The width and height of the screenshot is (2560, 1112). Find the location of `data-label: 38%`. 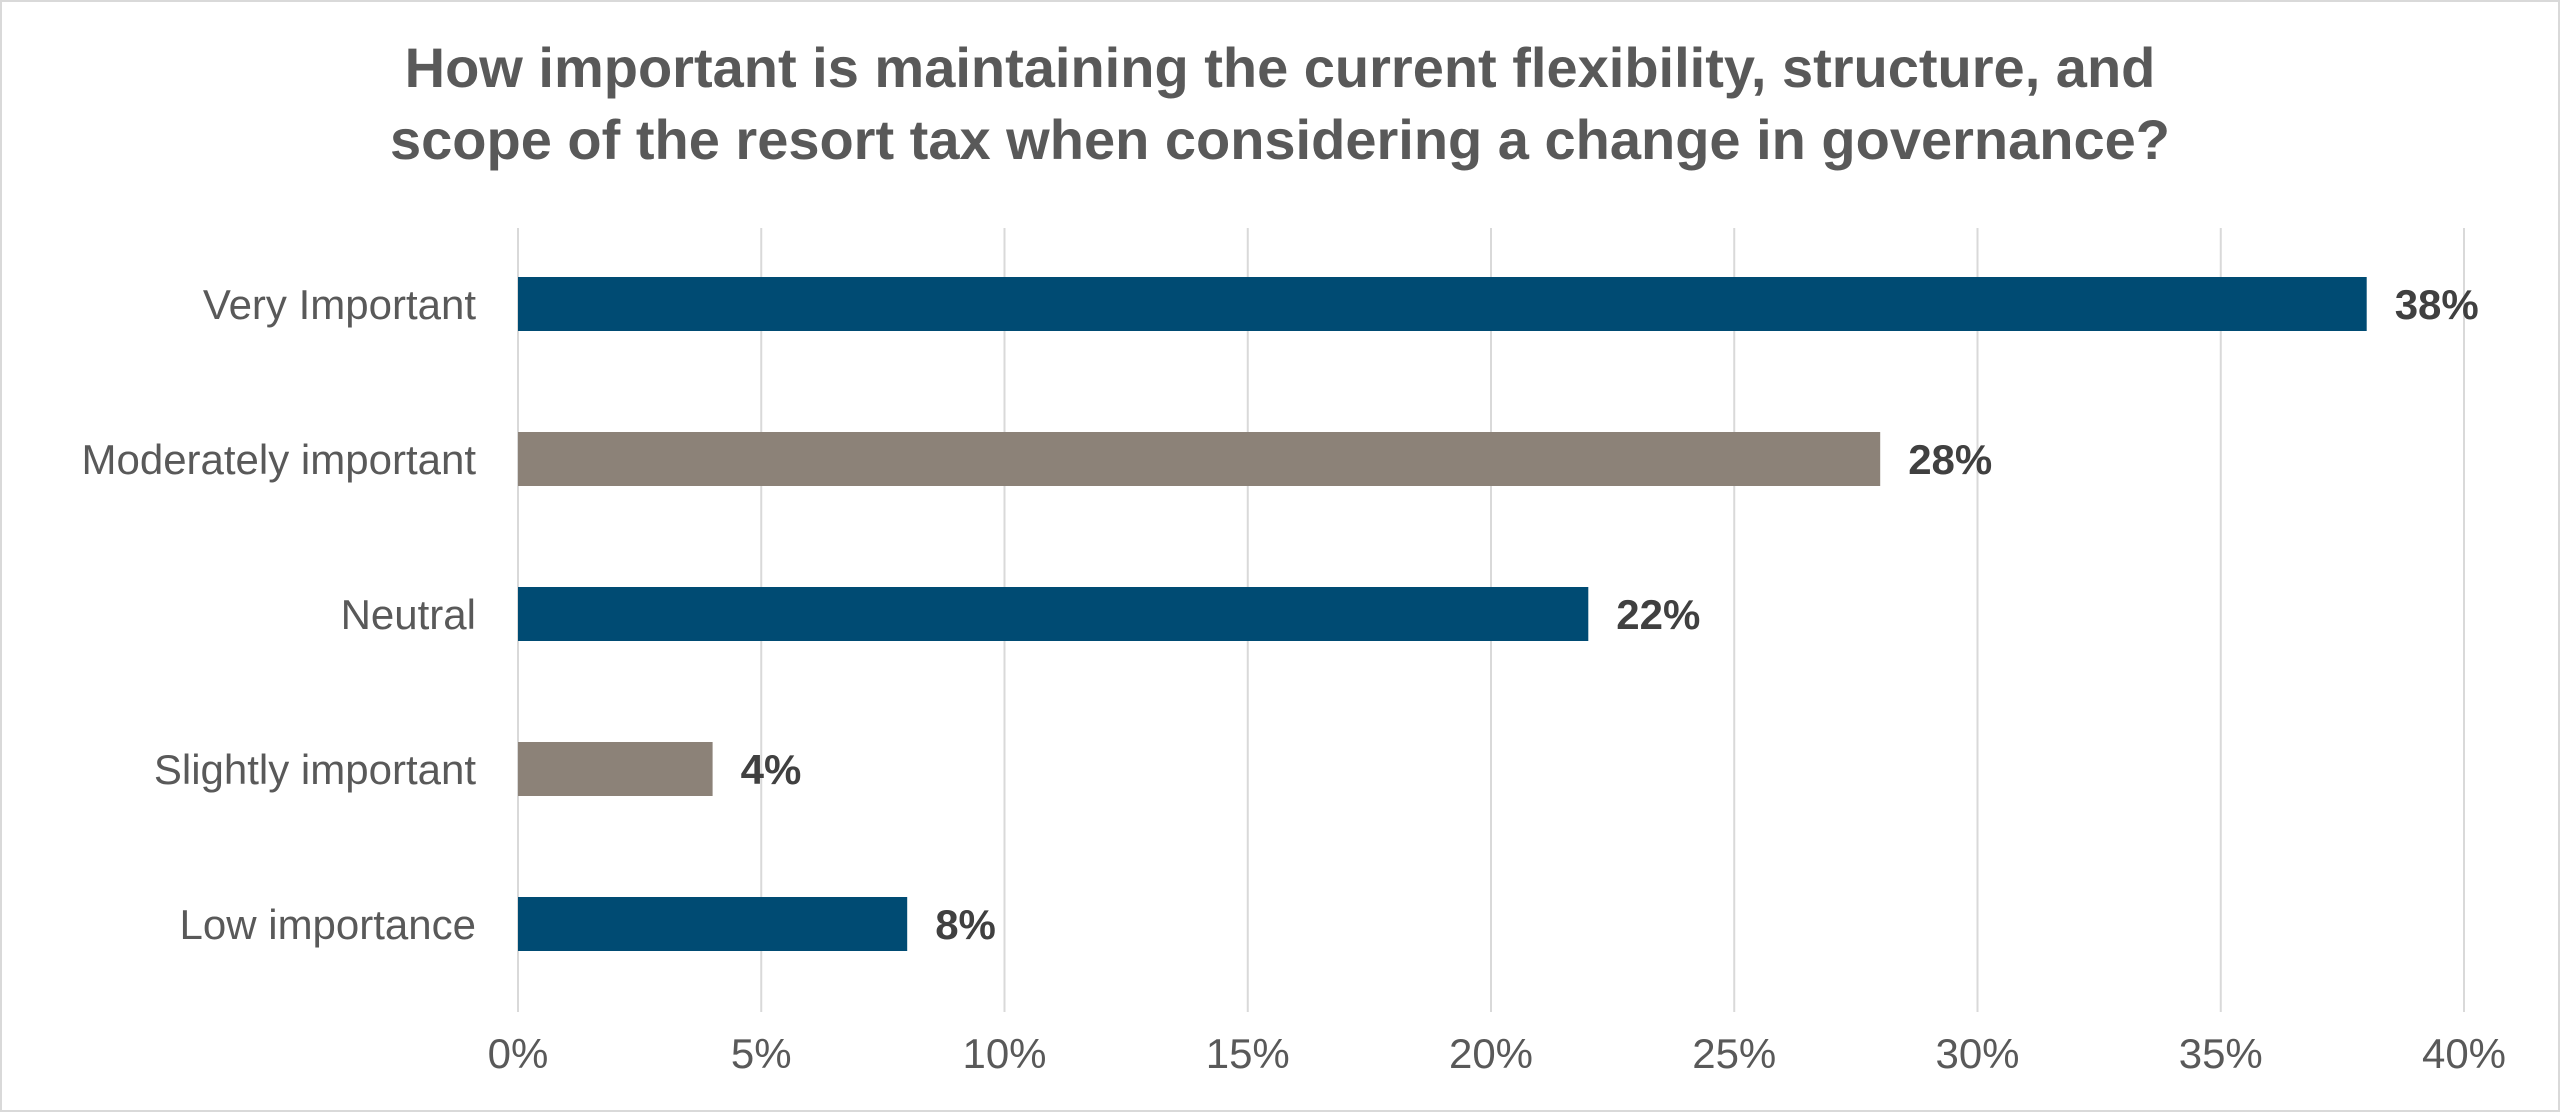

data-label: 38% is located at coordinates (2437, 304).